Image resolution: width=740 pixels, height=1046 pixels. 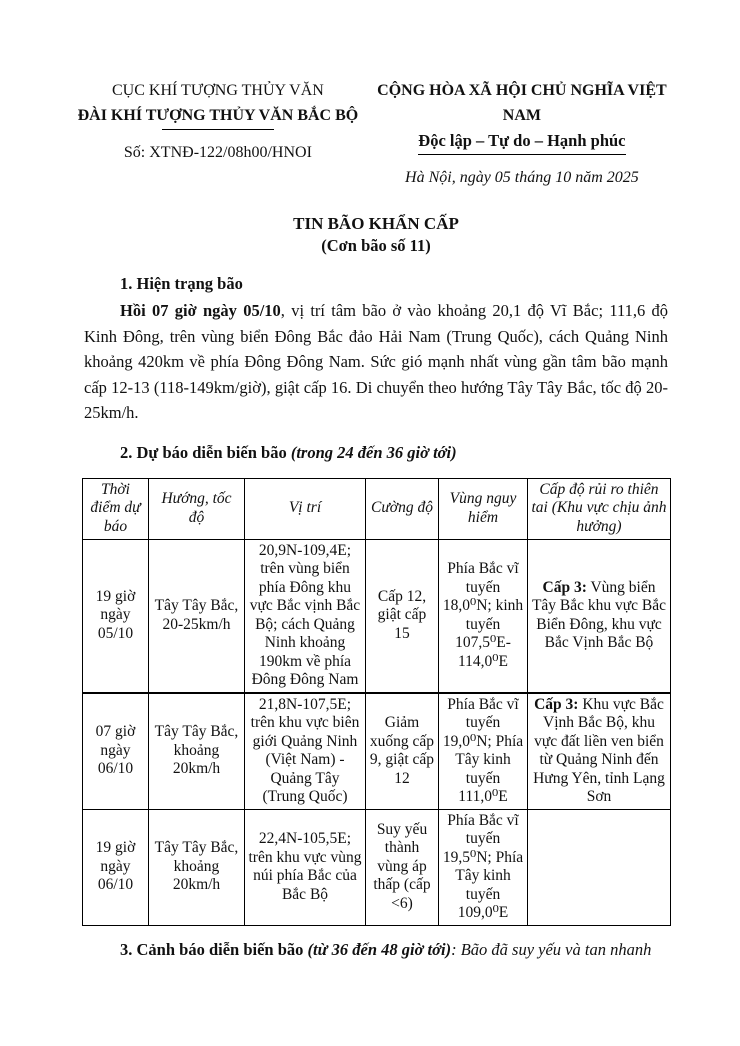 What do you see at coordinates (115, 615) in the screenshot?
I see `cell-time: 19 giờ ngày 05/10` at bounding box center [115, 615].